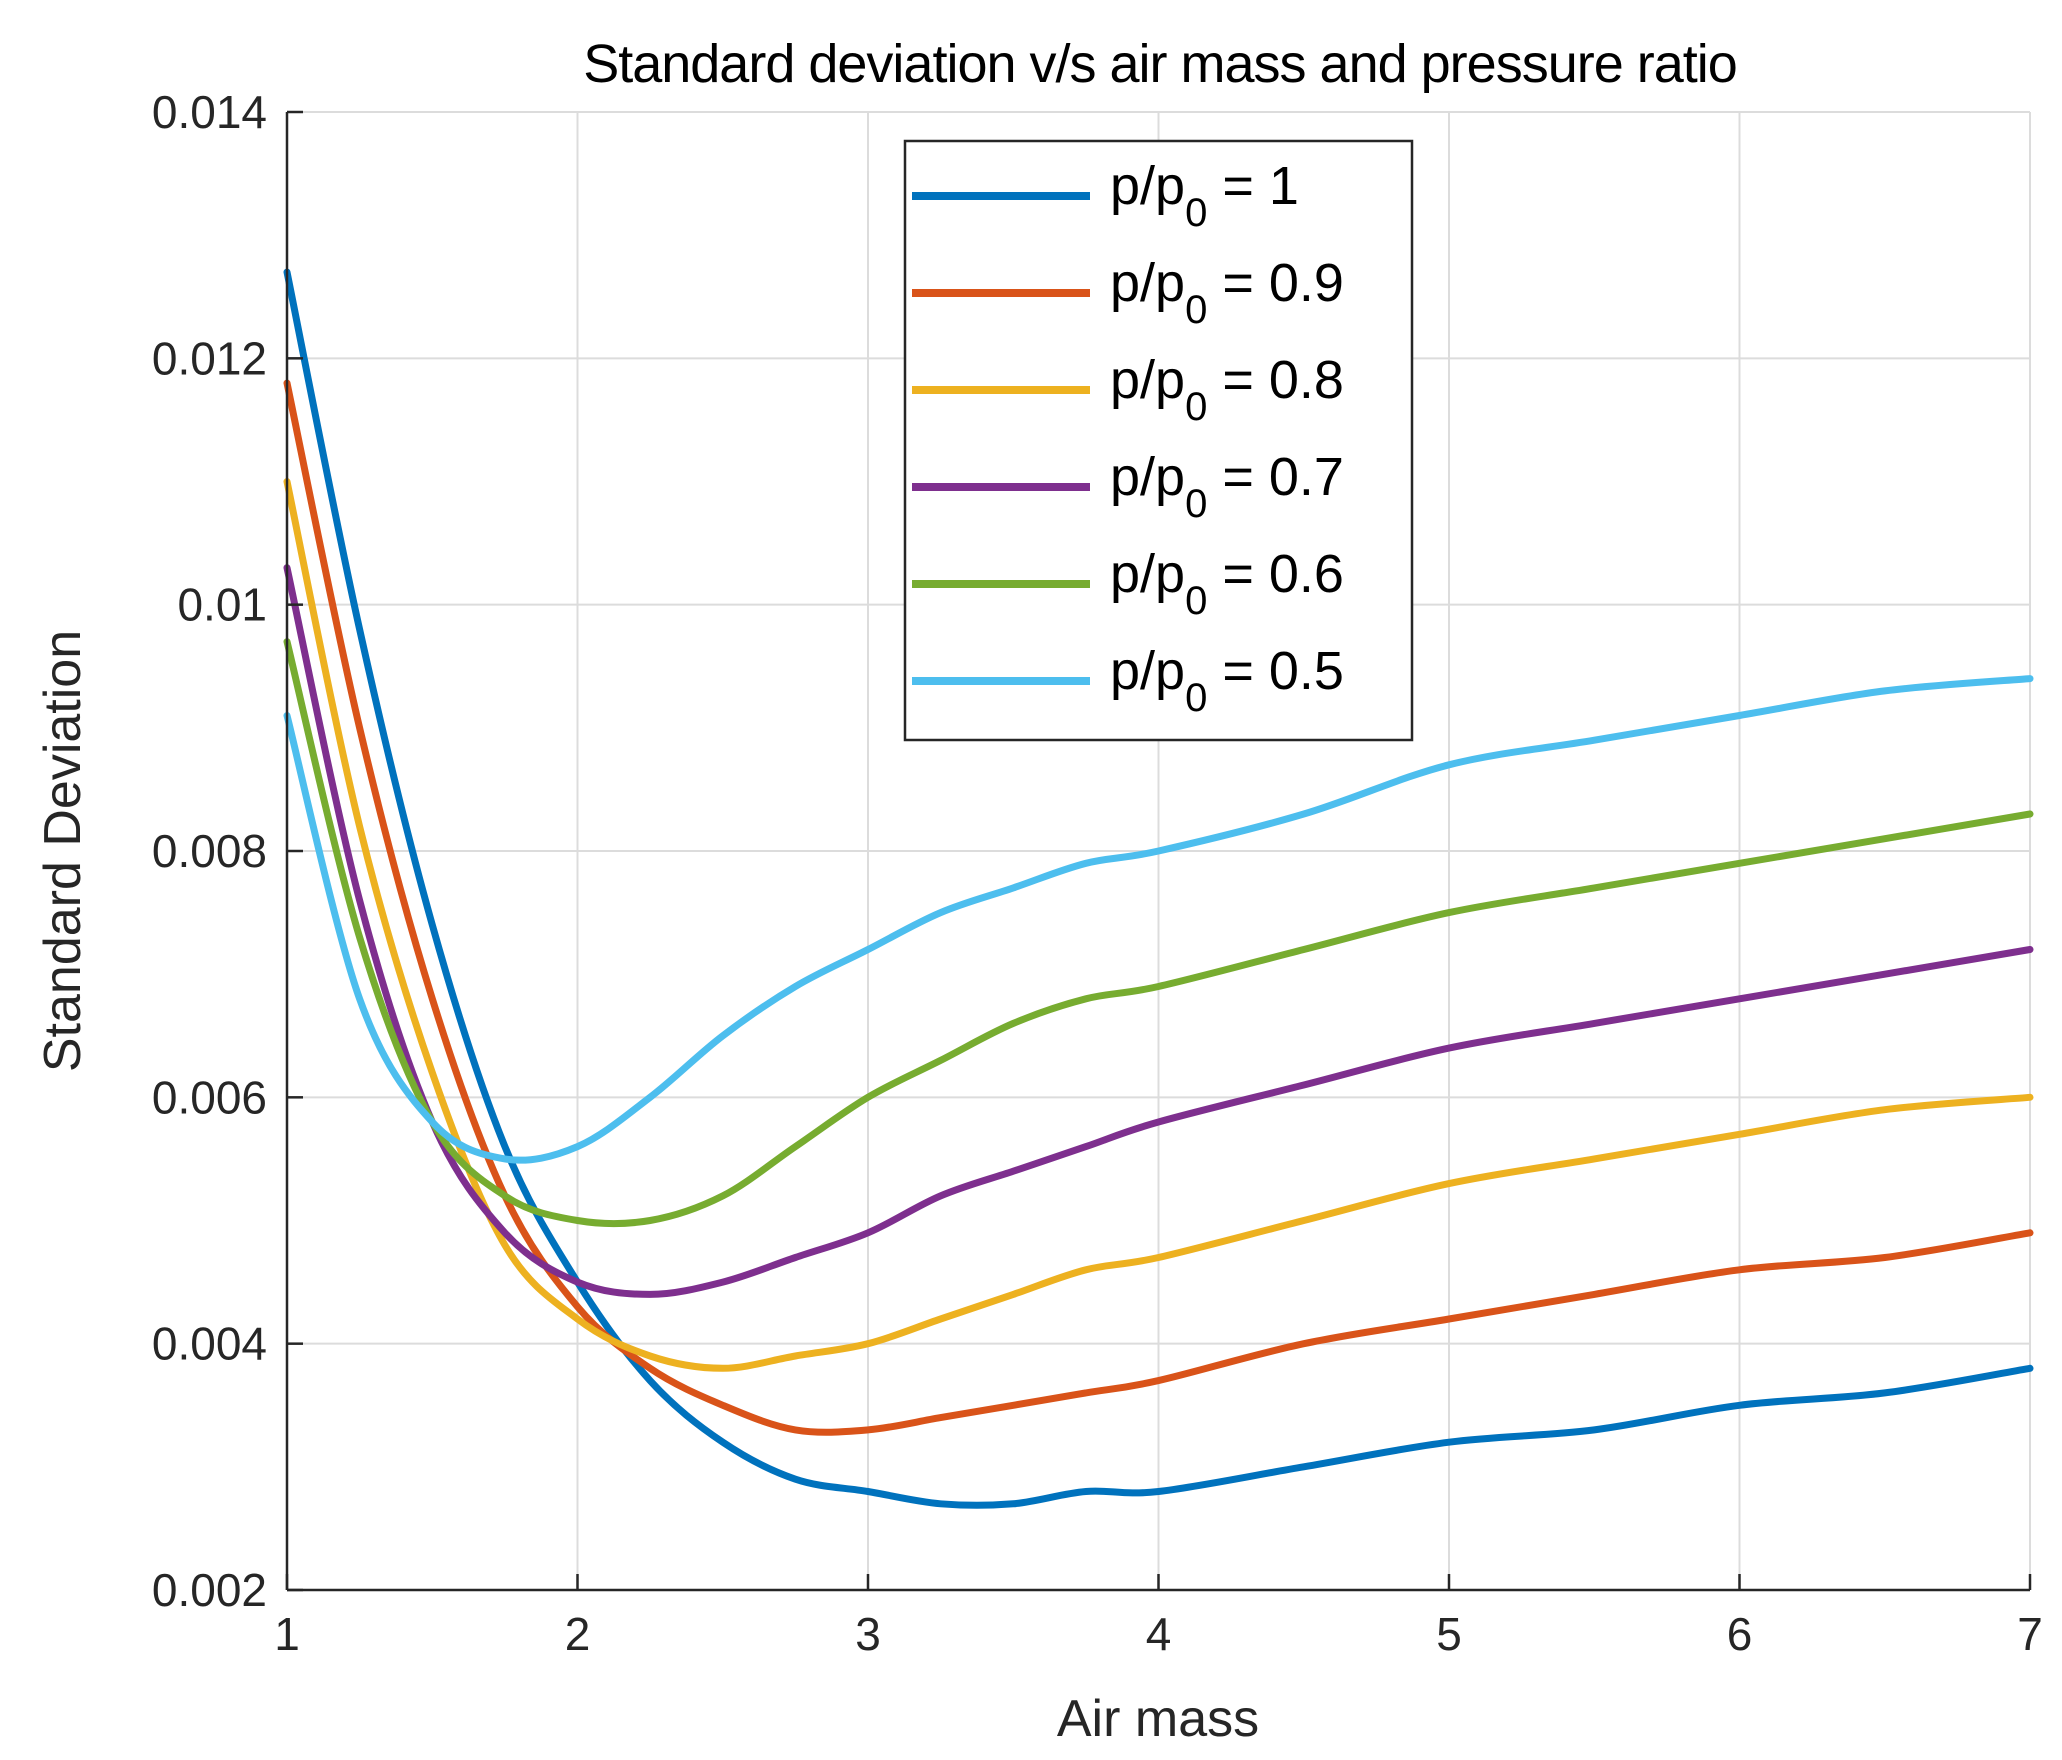 Image resolution: width=2062 pixels, height=1760 pixels. Describe the element at coordinates (209, 851) in the screenshot. I see `y-tick-label: 0.008` at that location.